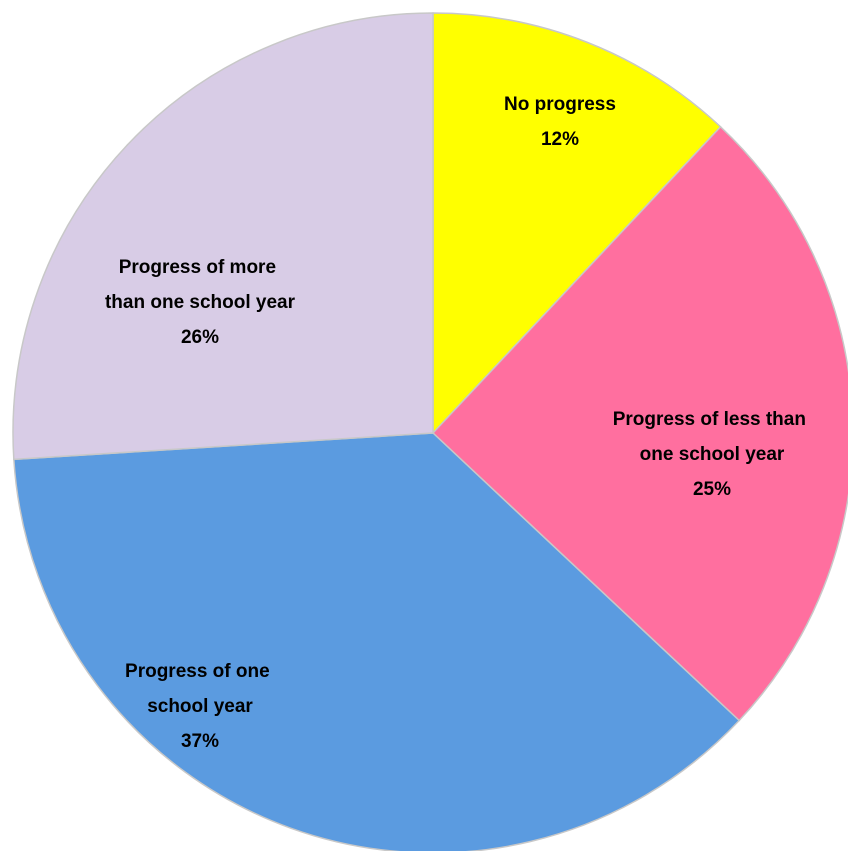 Image resolution: width=848 pixels, height=851 pixels. Describe the element at coordinates (200, 689) in the screenshot. I see `slice-label: Progress of one school year` at that location.